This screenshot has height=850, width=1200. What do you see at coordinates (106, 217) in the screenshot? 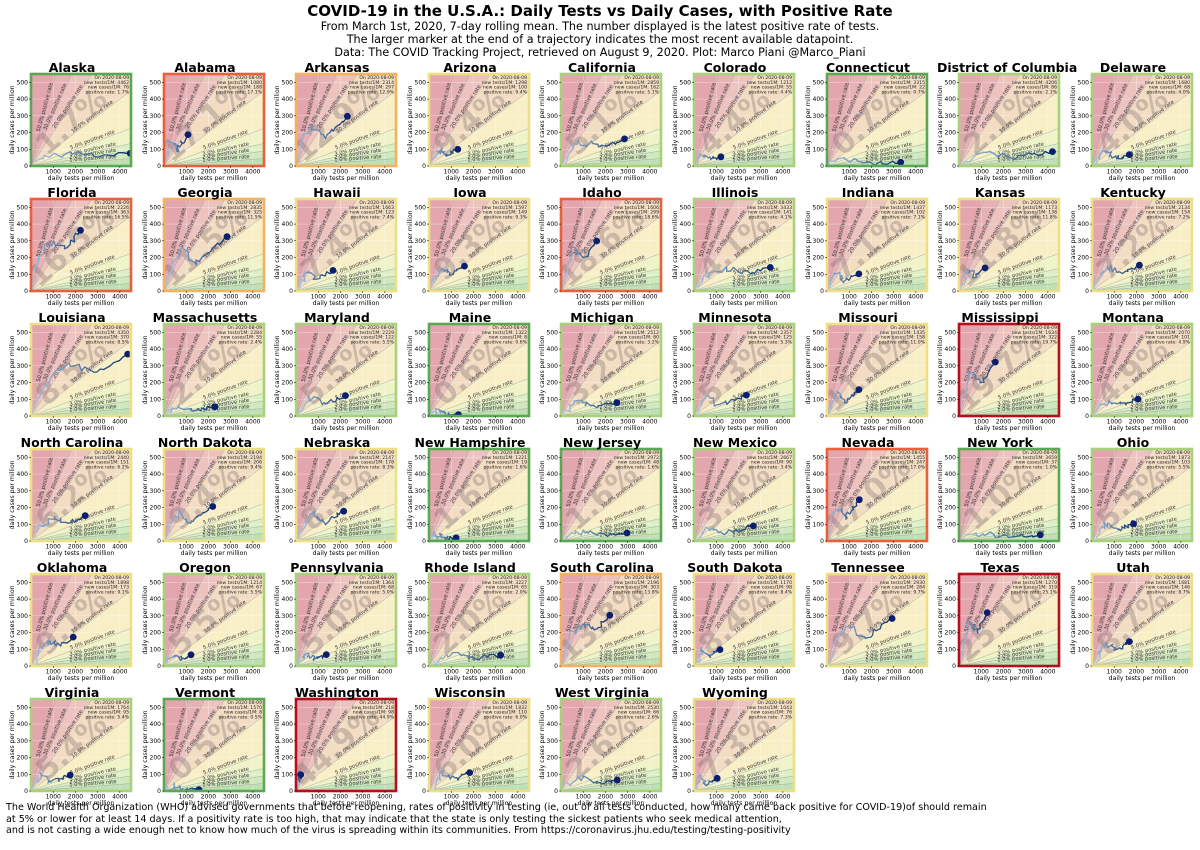
I see `info-text: positive rate: 16.5%` at bounding box center [106, 217].